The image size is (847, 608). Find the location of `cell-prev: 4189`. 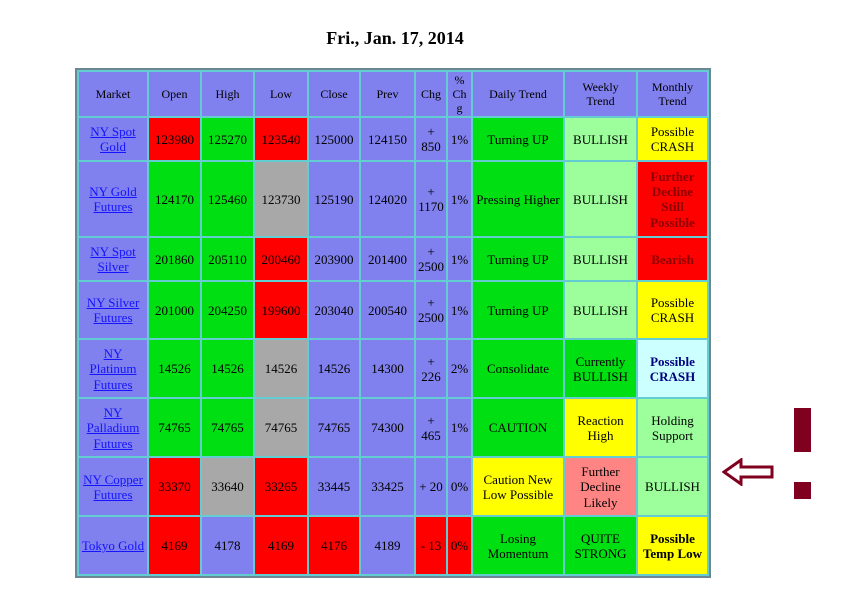

cell-prev: 4189 is located at coordinates (387, 546).